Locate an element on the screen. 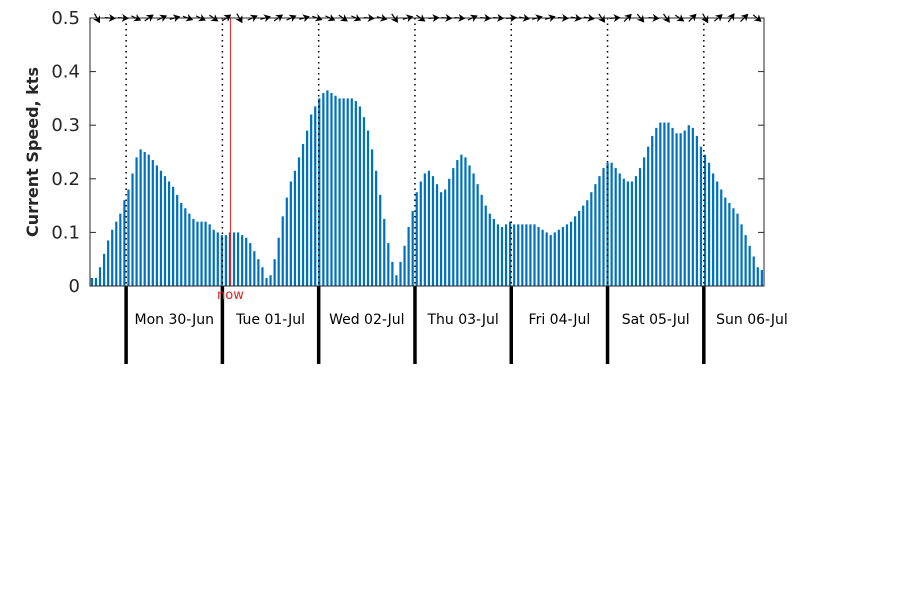 The image size is (900, 600). day-label: Fri 04-Jul is located at coordinates (560, 320).